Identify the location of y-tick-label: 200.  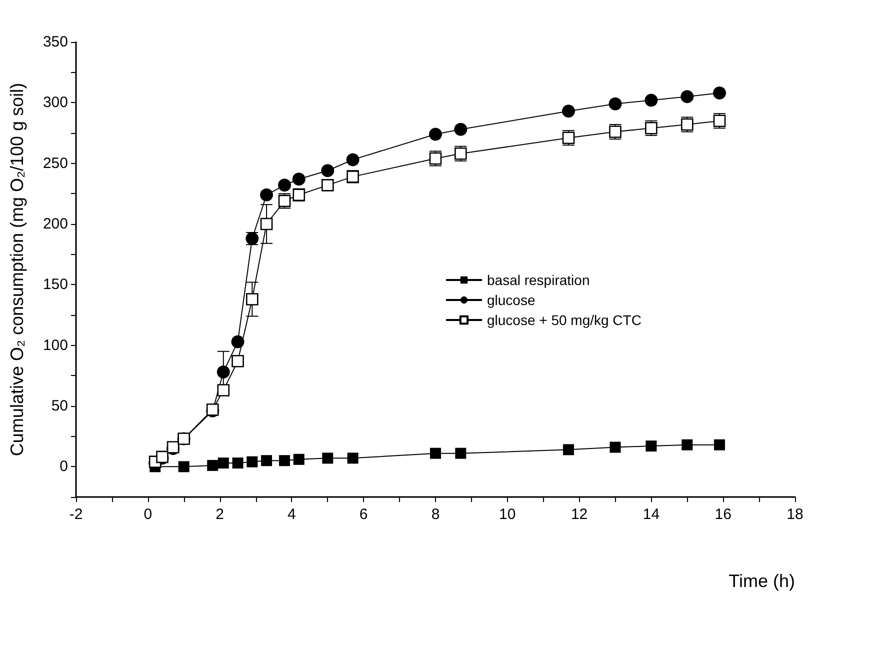
(55, 224).